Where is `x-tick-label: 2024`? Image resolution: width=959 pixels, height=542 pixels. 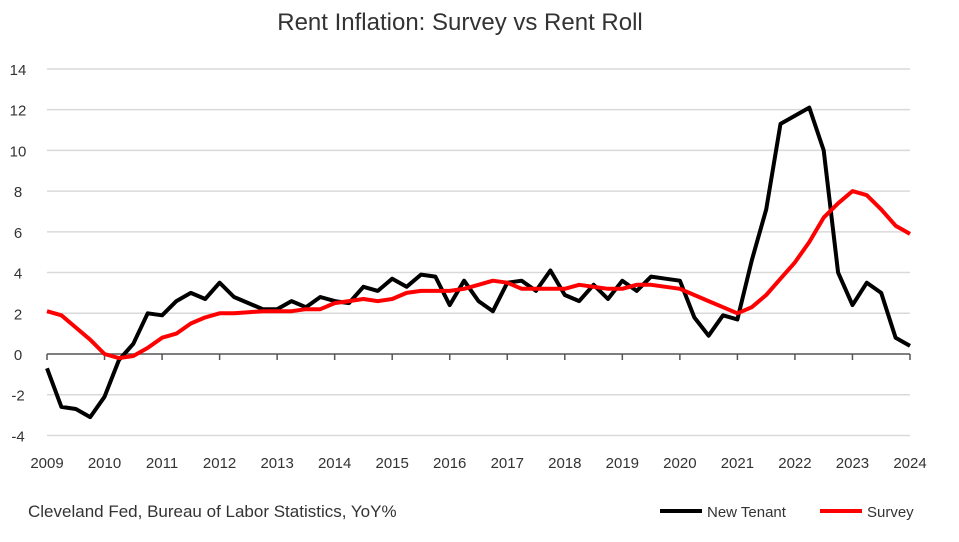 x-tick-label: 2024 is located at coordinates (909, 463).